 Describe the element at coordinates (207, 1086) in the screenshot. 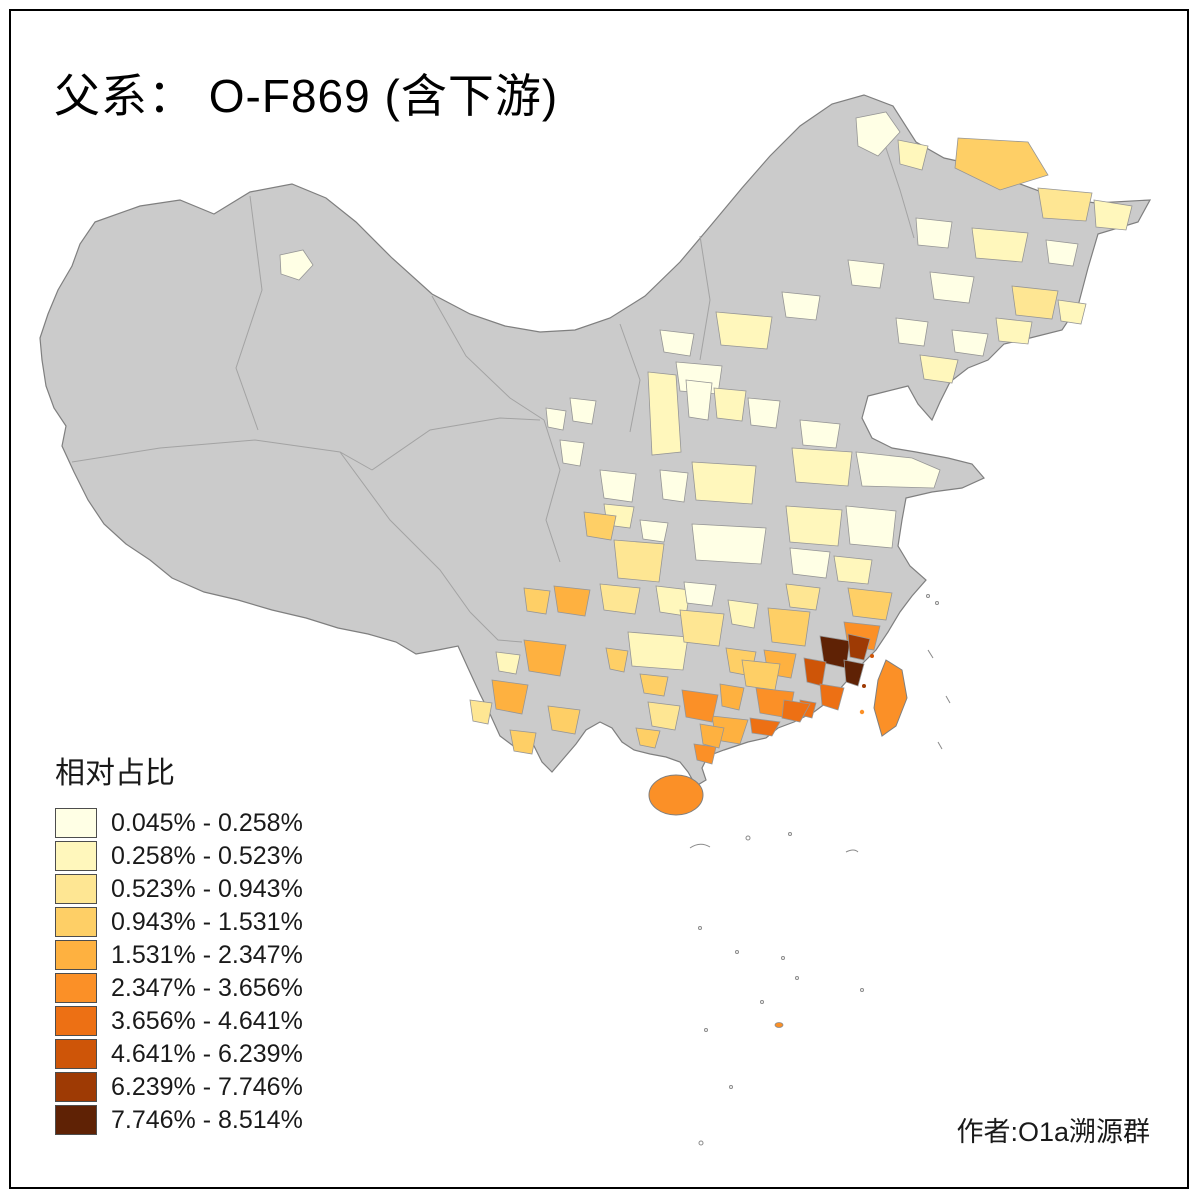

I see `legend-label: 6.239% - 7.746%` at that location.